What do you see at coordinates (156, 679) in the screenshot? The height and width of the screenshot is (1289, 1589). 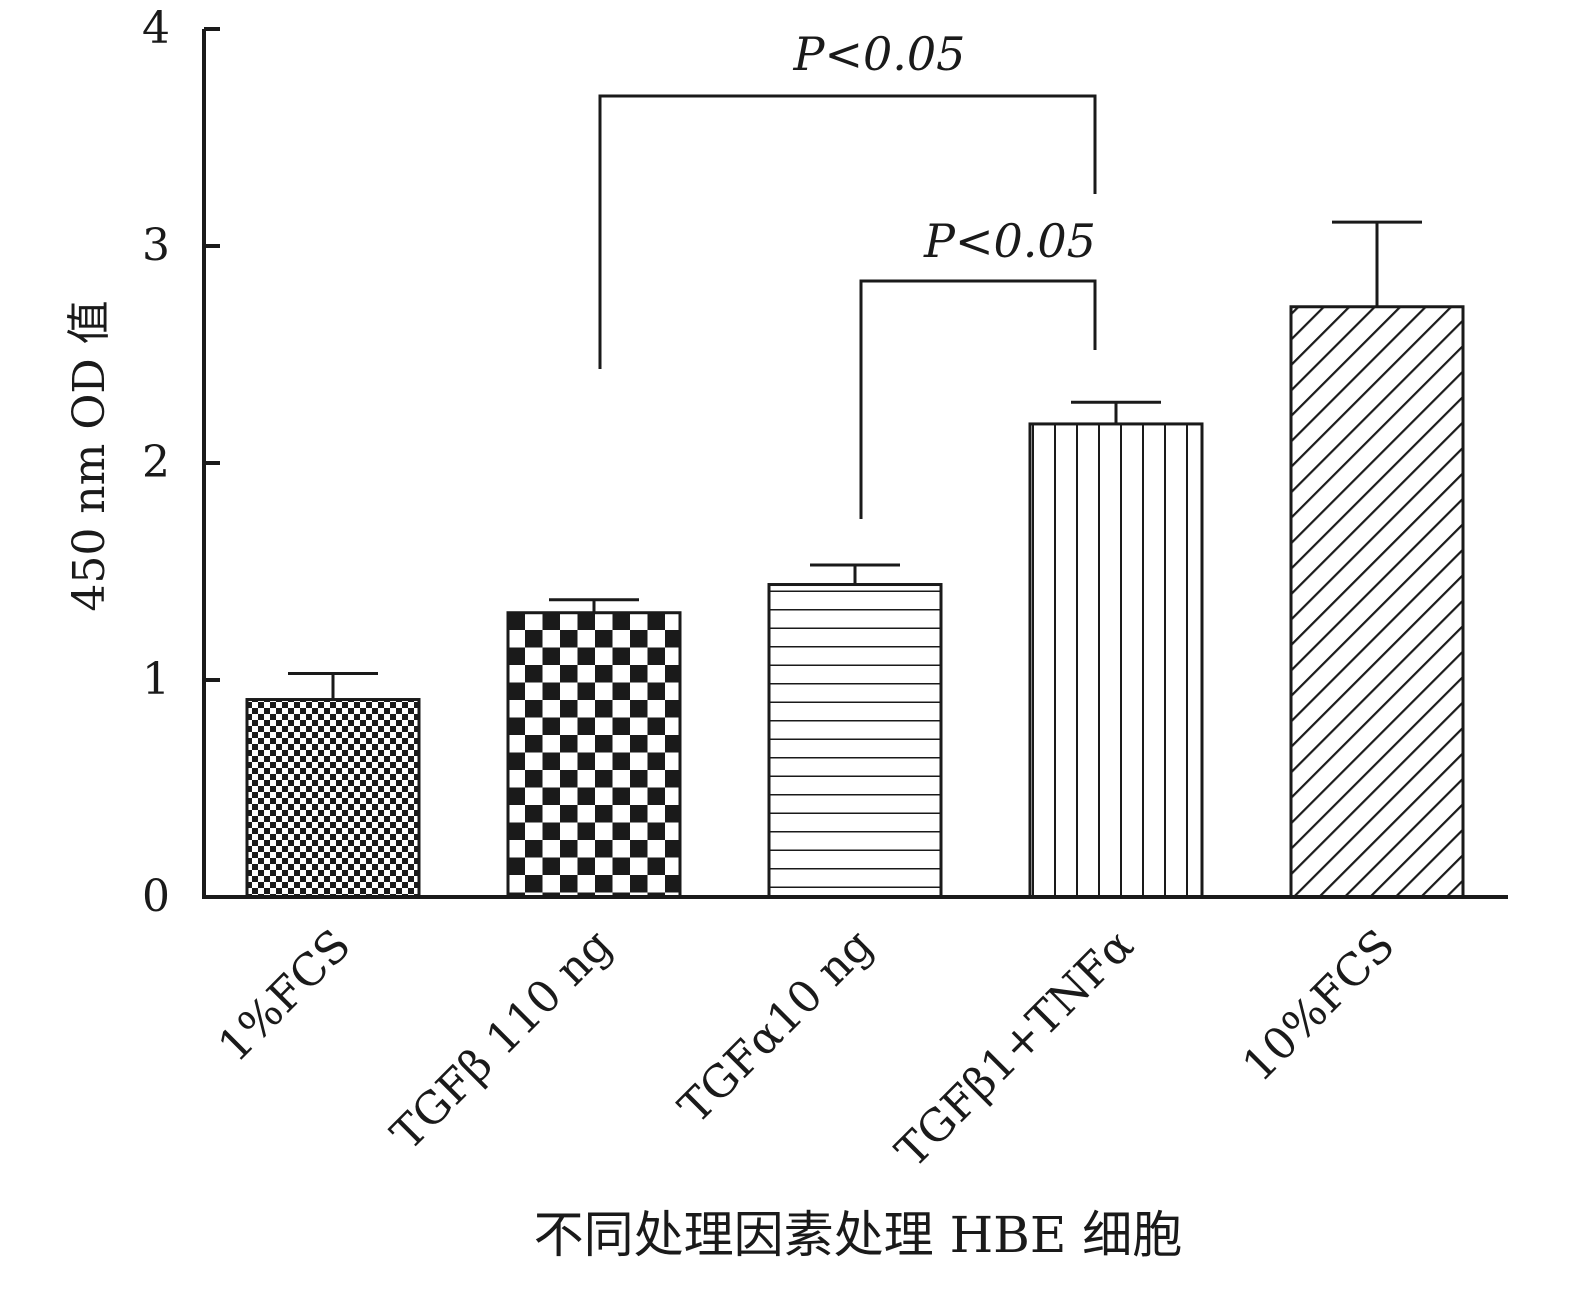 I see `y-tick-label: 1` at bounding box center [156, 679].